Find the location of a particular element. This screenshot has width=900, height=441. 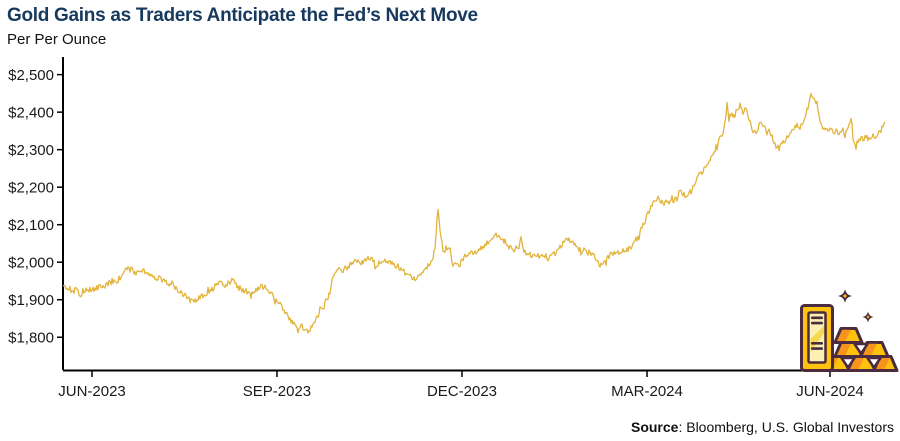

chart-subtitle: Per Per Ounce is located at coordinates (57, 39).